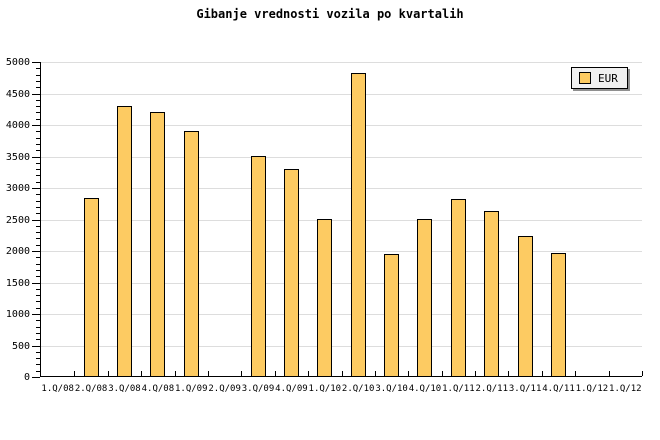  What do you see at coordinates (424, 298) in the screenshot?
I see `bar-4.Q/10` at bounding box center [424, 298].